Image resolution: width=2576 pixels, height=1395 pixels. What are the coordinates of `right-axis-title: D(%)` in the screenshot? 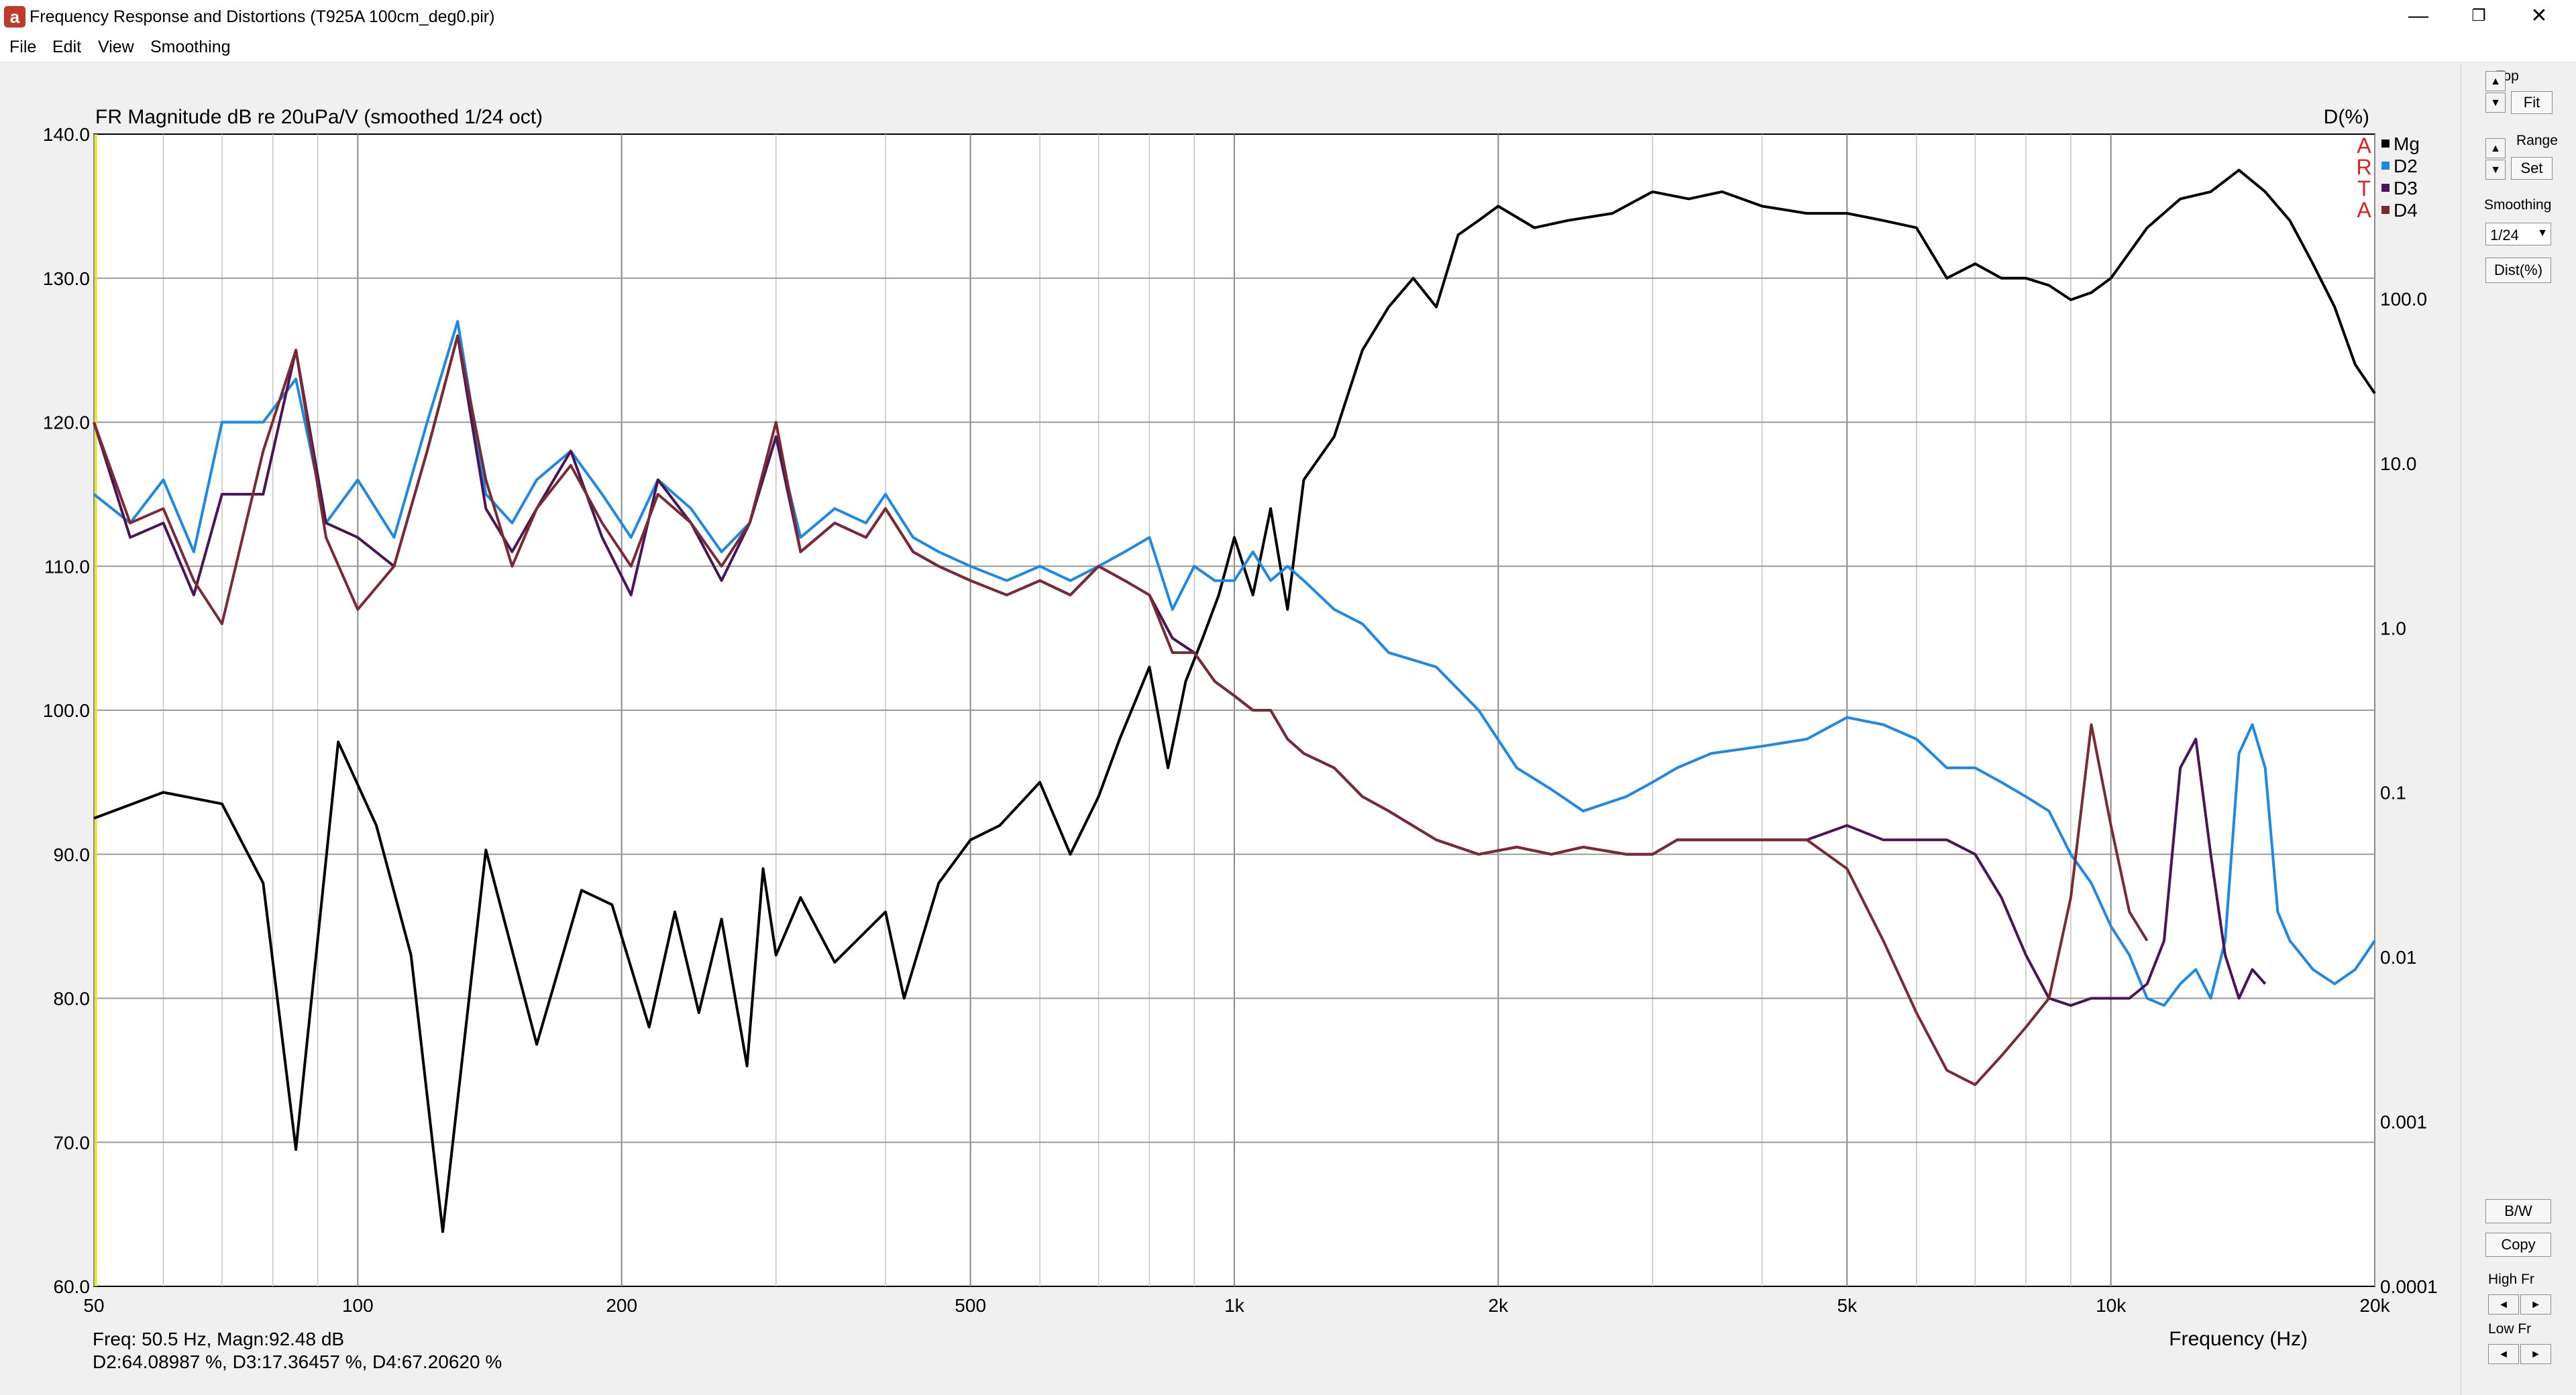 It's located at (2346, 117).